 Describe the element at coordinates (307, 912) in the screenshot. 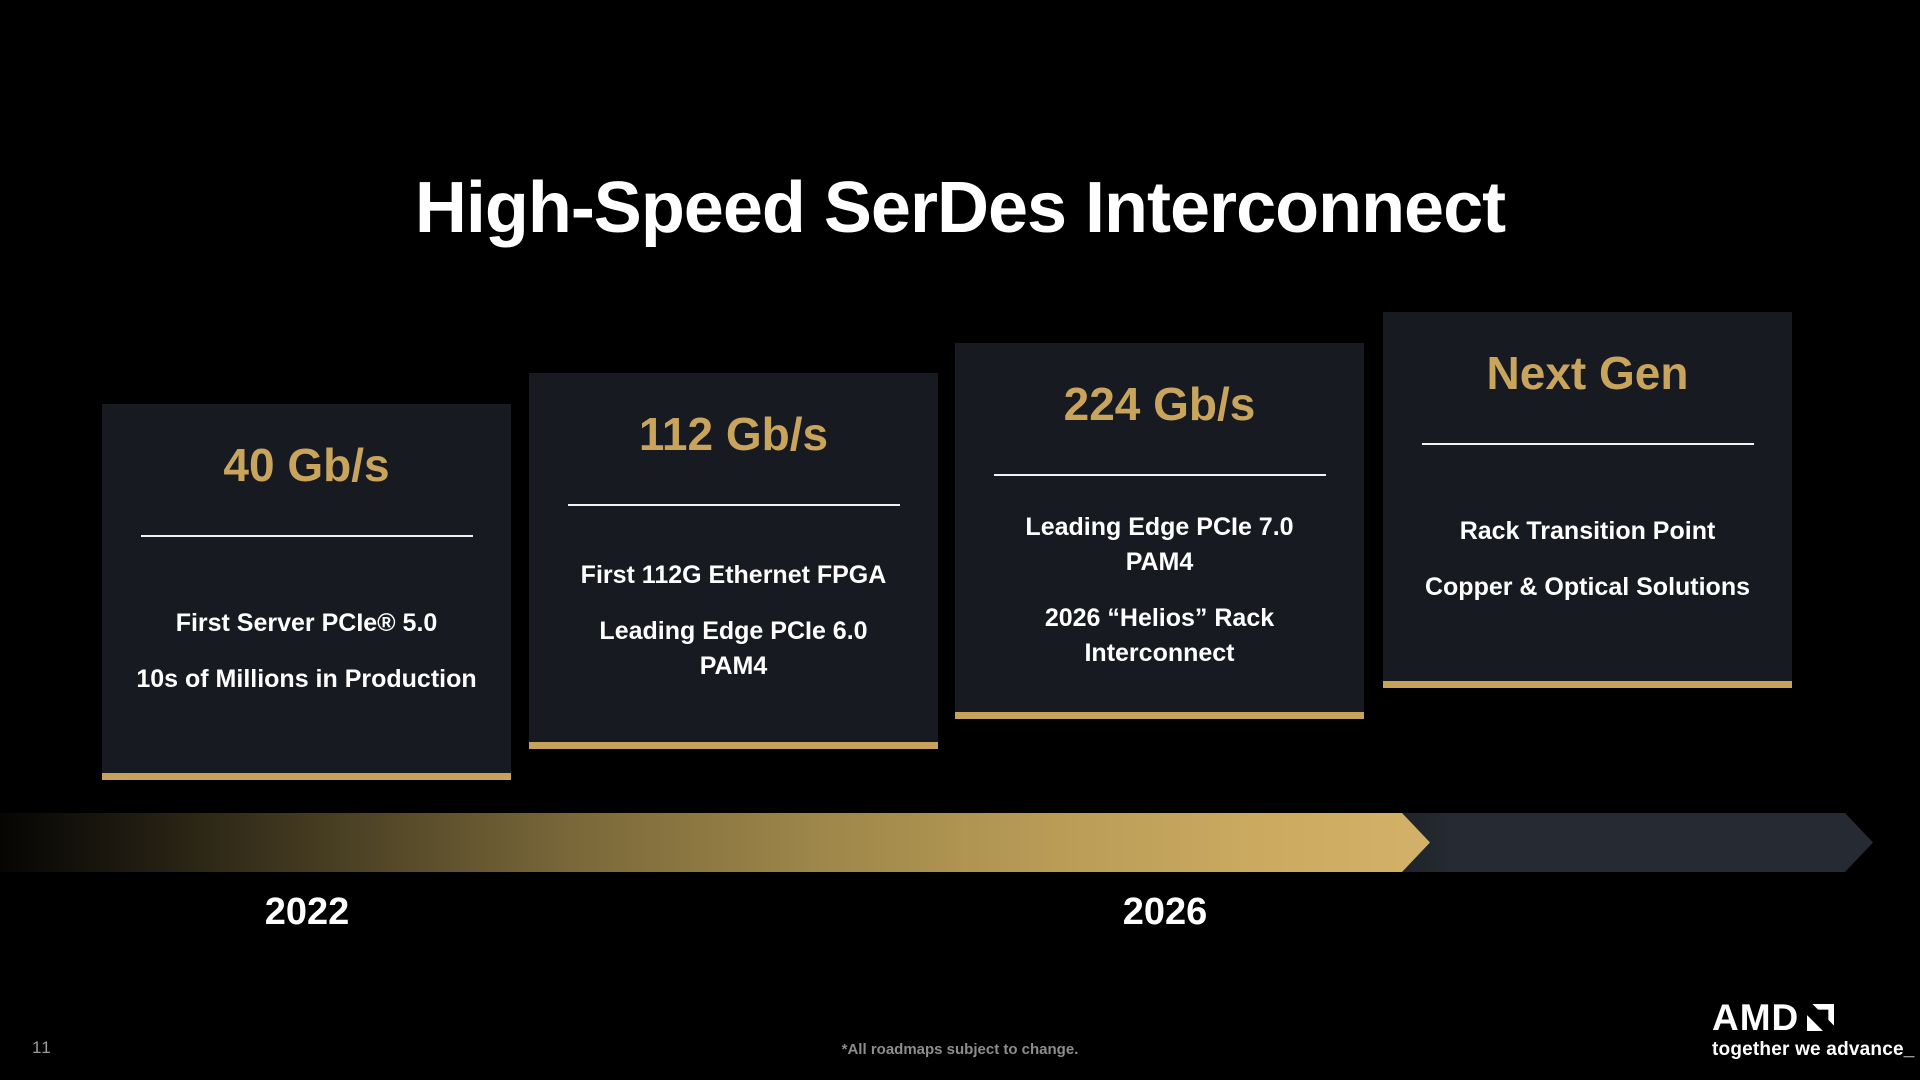

I see `timeline-year-start: 2022` at that location.